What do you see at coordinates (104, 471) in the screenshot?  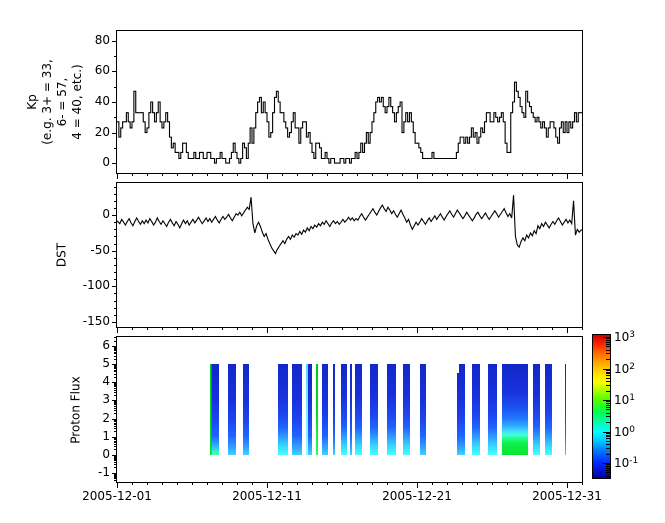 I see `flux-y-tick-label: -1` at bounding box center [104, 471].